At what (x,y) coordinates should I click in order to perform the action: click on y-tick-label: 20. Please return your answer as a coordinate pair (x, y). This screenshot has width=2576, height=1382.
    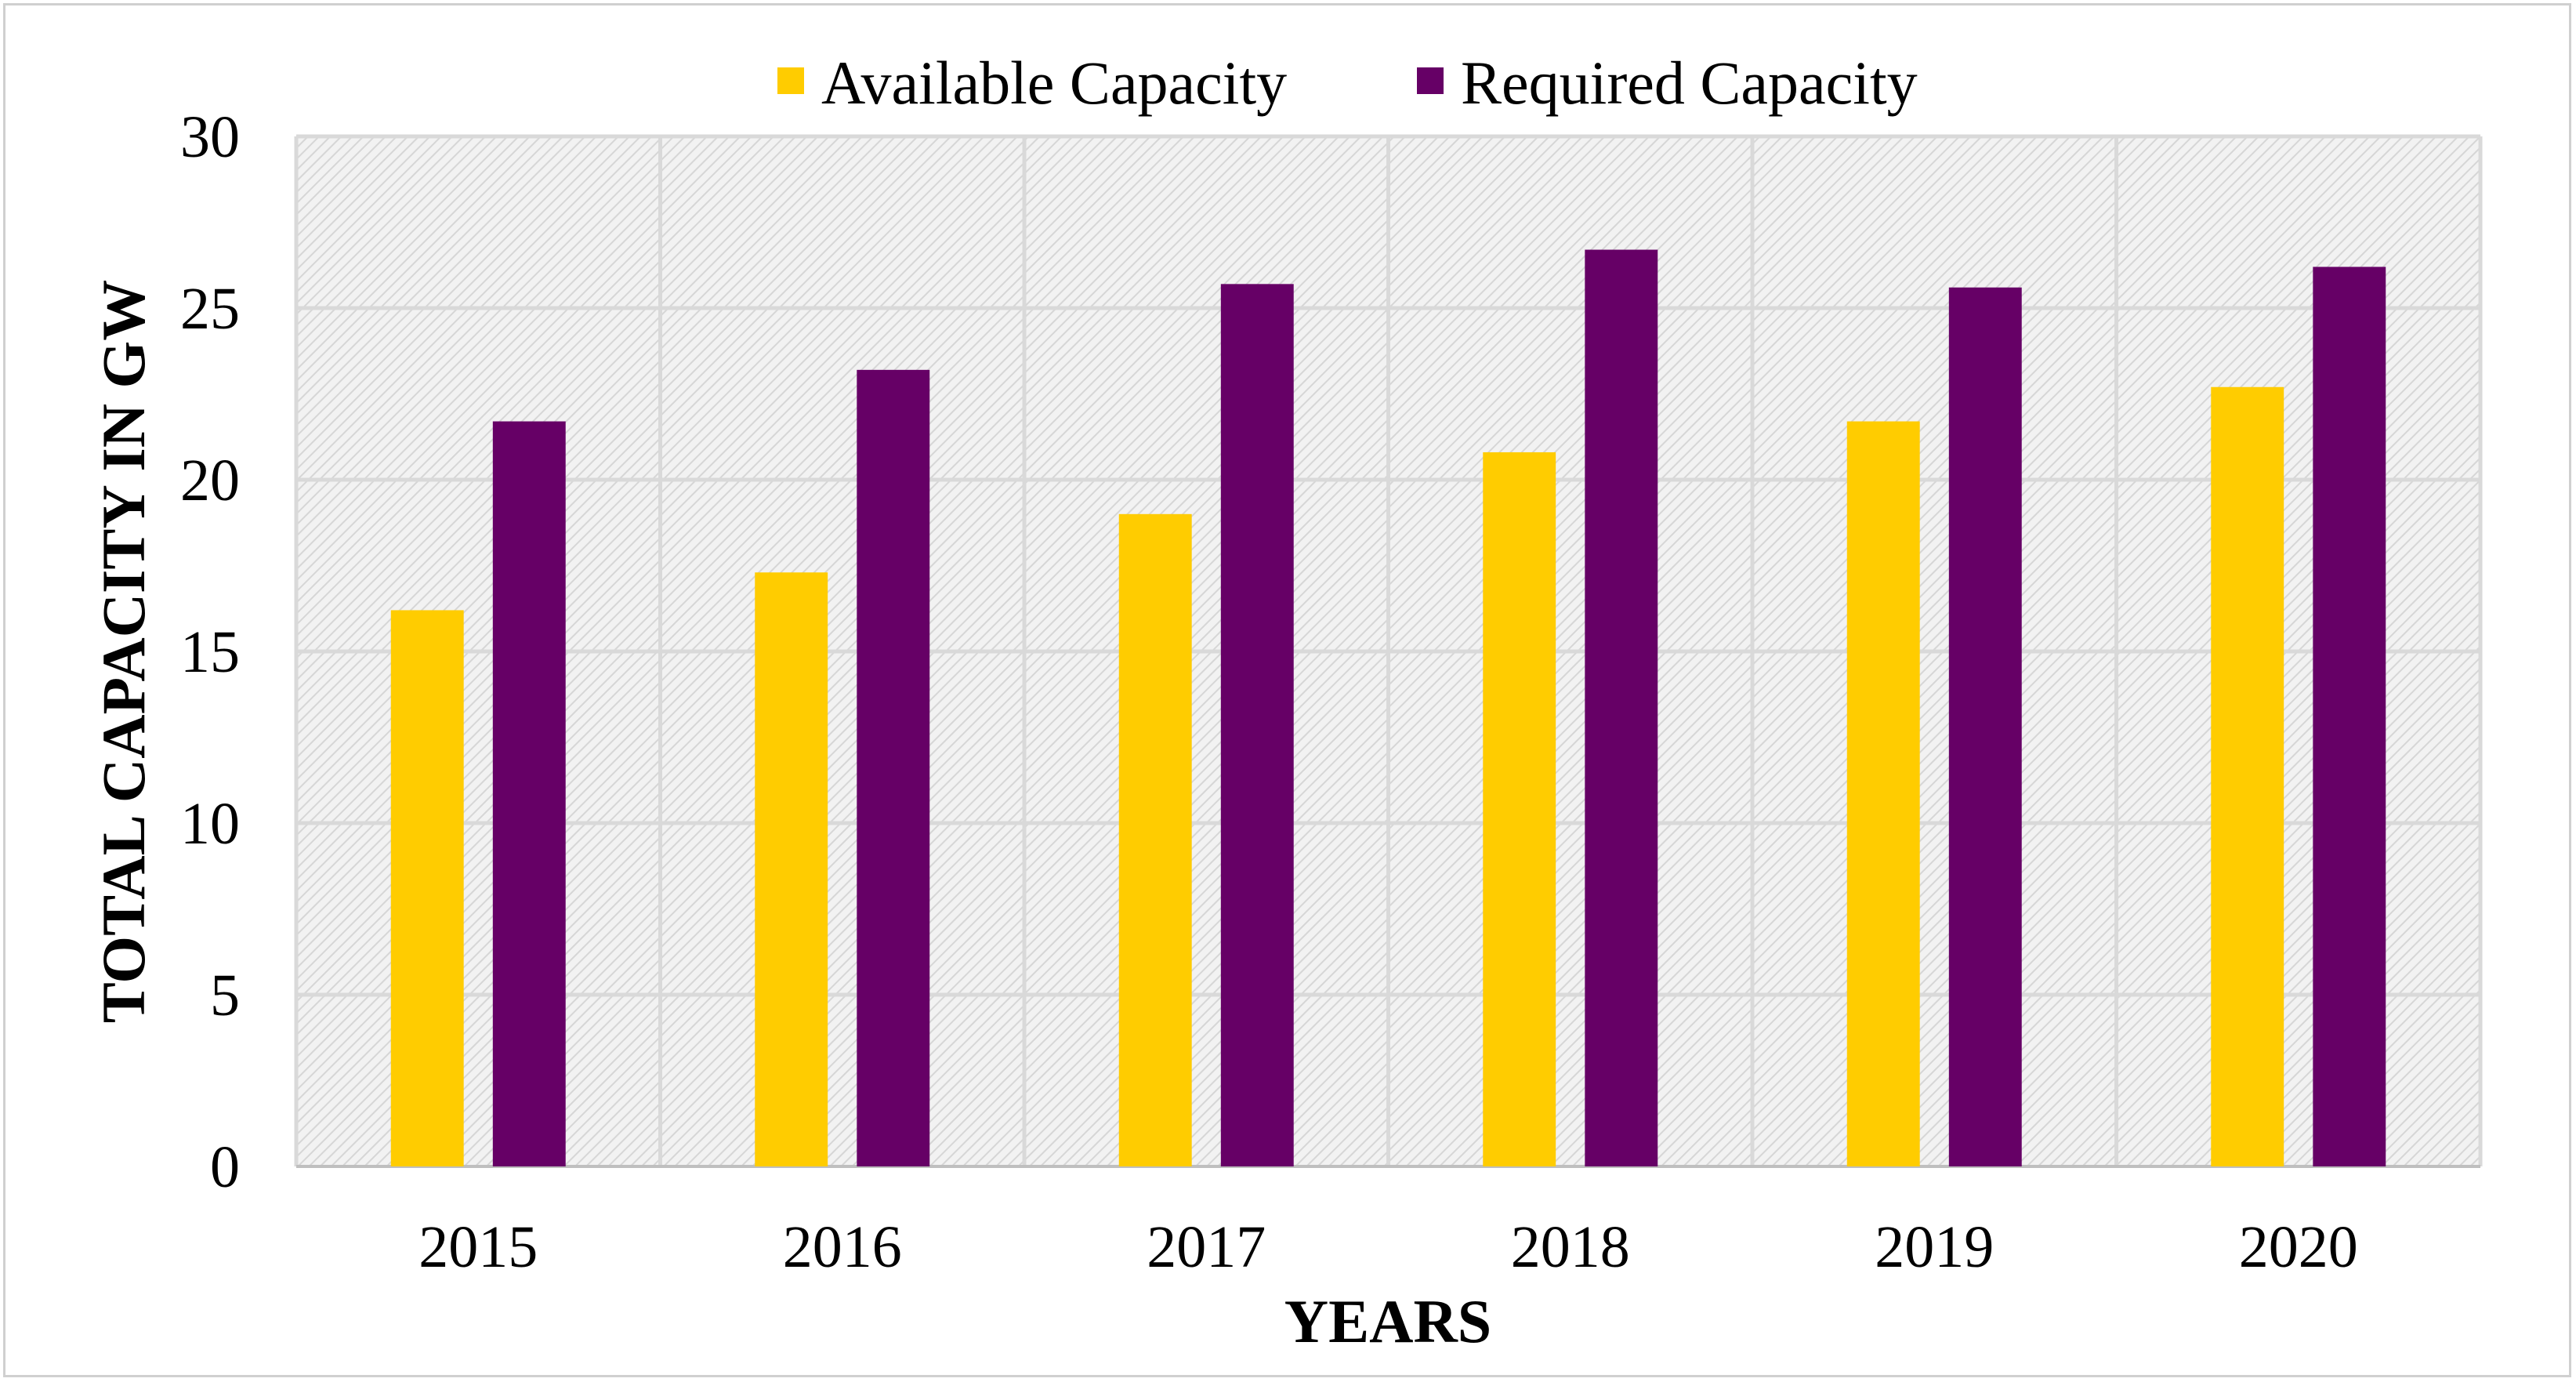
    Looking at the image, I should click on (210, 480).